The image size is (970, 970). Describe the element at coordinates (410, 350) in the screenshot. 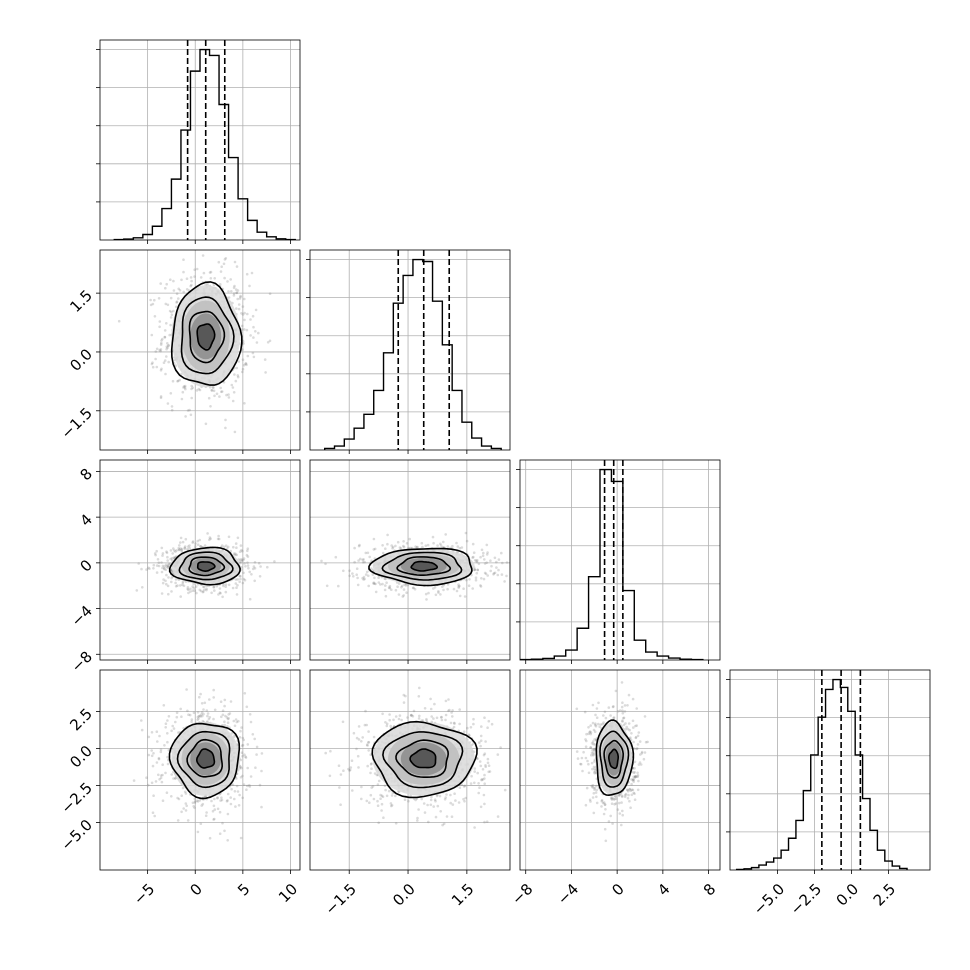

I see `panel-frame` at that location.